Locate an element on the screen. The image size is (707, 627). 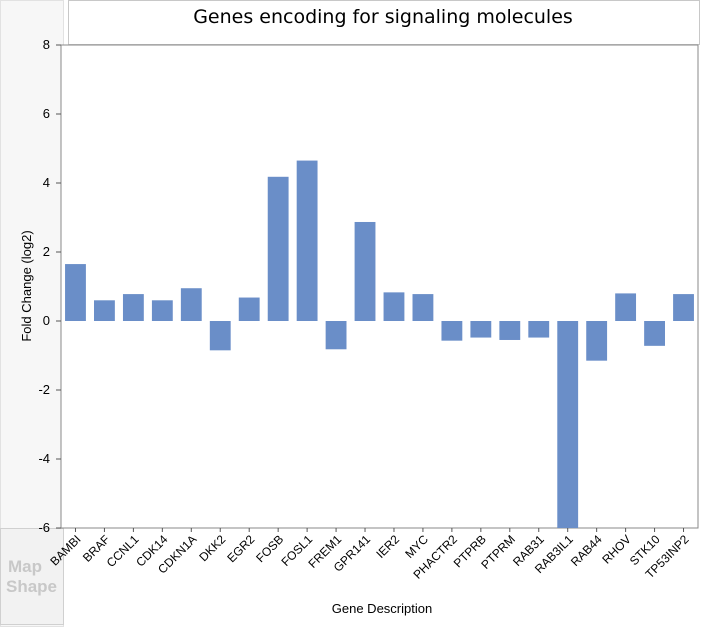
bar-rab44 is located at coordinates (597, 341).